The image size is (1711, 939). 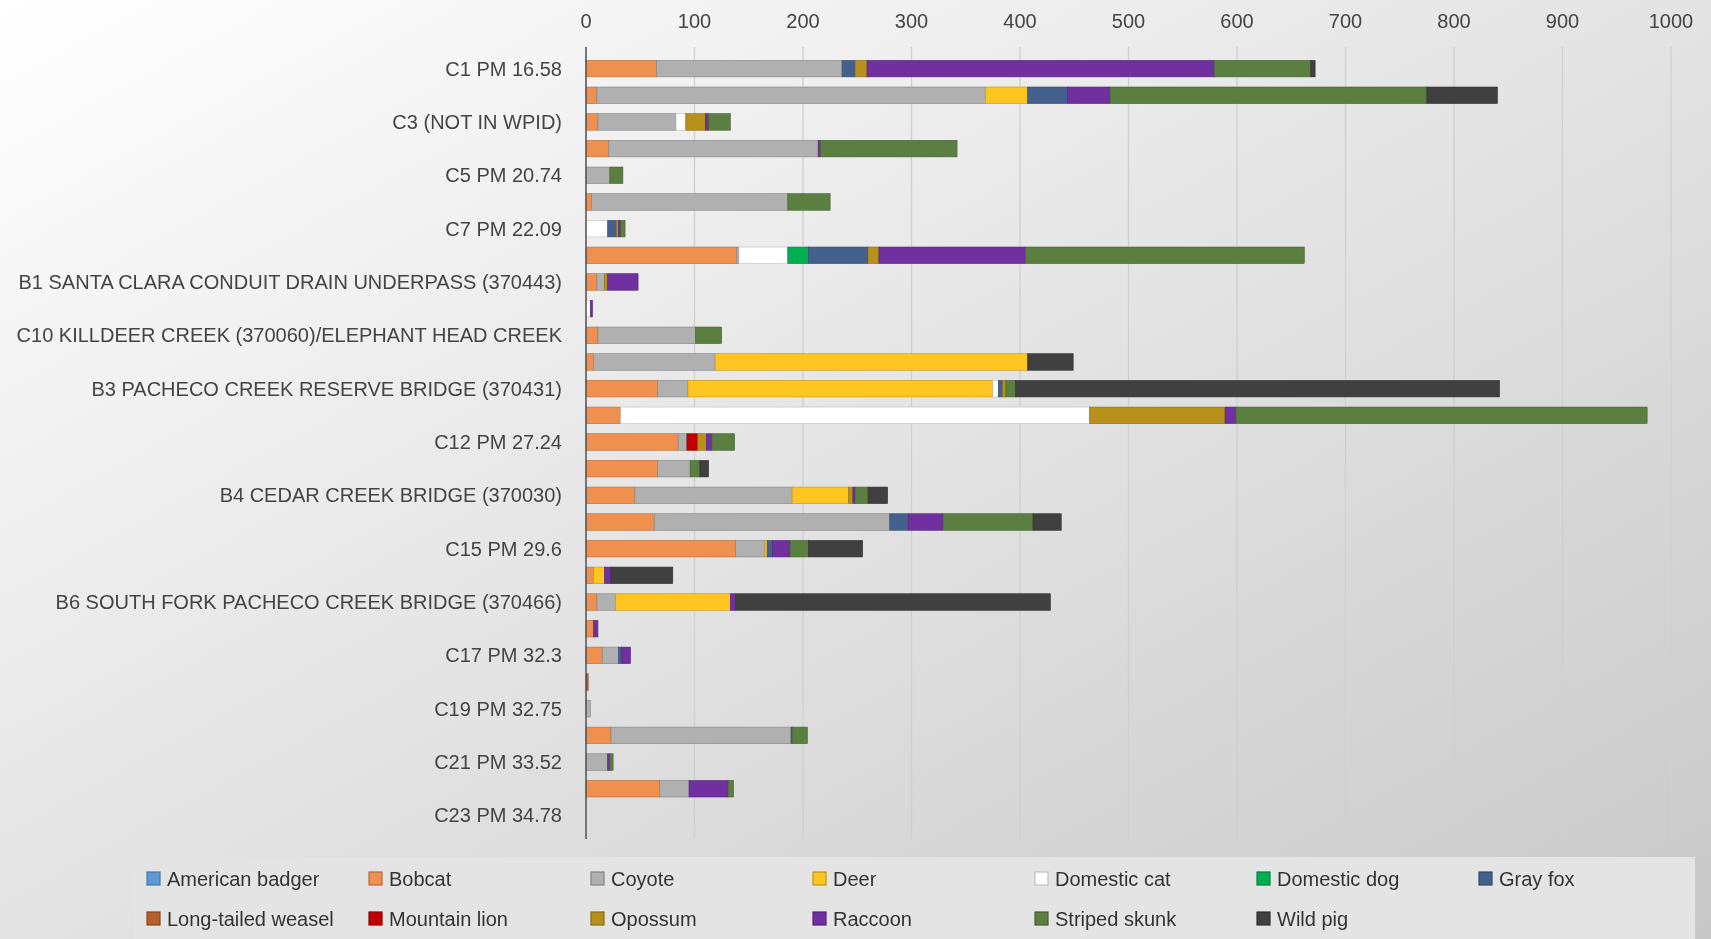 I want to click on y-tick-label: C12 PM 27.24, so click(x=498, y=442).